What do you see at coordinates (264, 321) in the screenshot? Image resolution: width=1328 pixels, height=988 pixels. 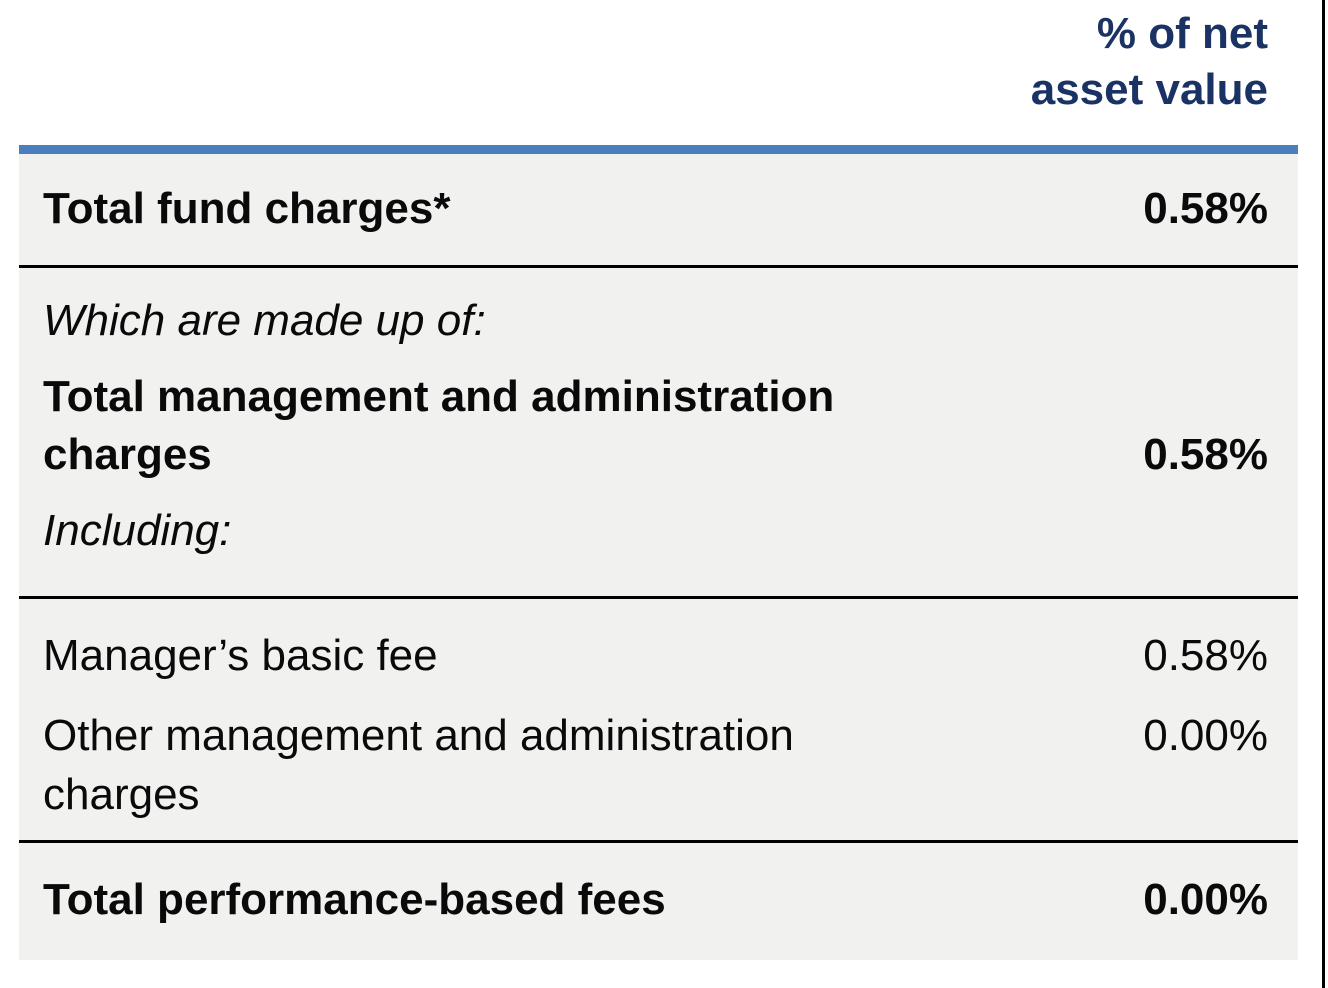 I see `note-which-are-made-up-of: Which are made up of:` at bounding box center [264, 321].